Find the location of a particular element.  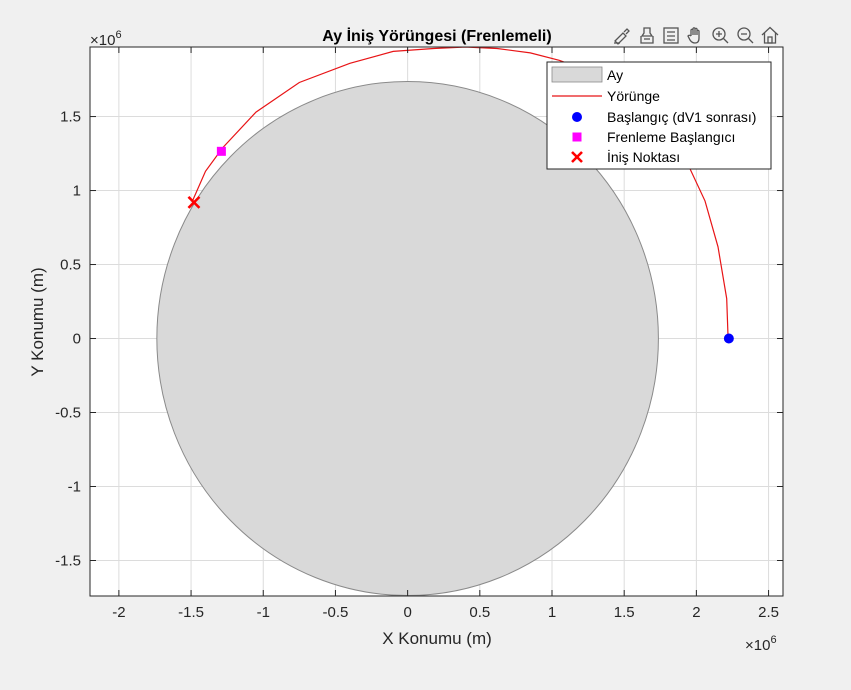

landing-marker-stroke is located at coordinates (194, 202).